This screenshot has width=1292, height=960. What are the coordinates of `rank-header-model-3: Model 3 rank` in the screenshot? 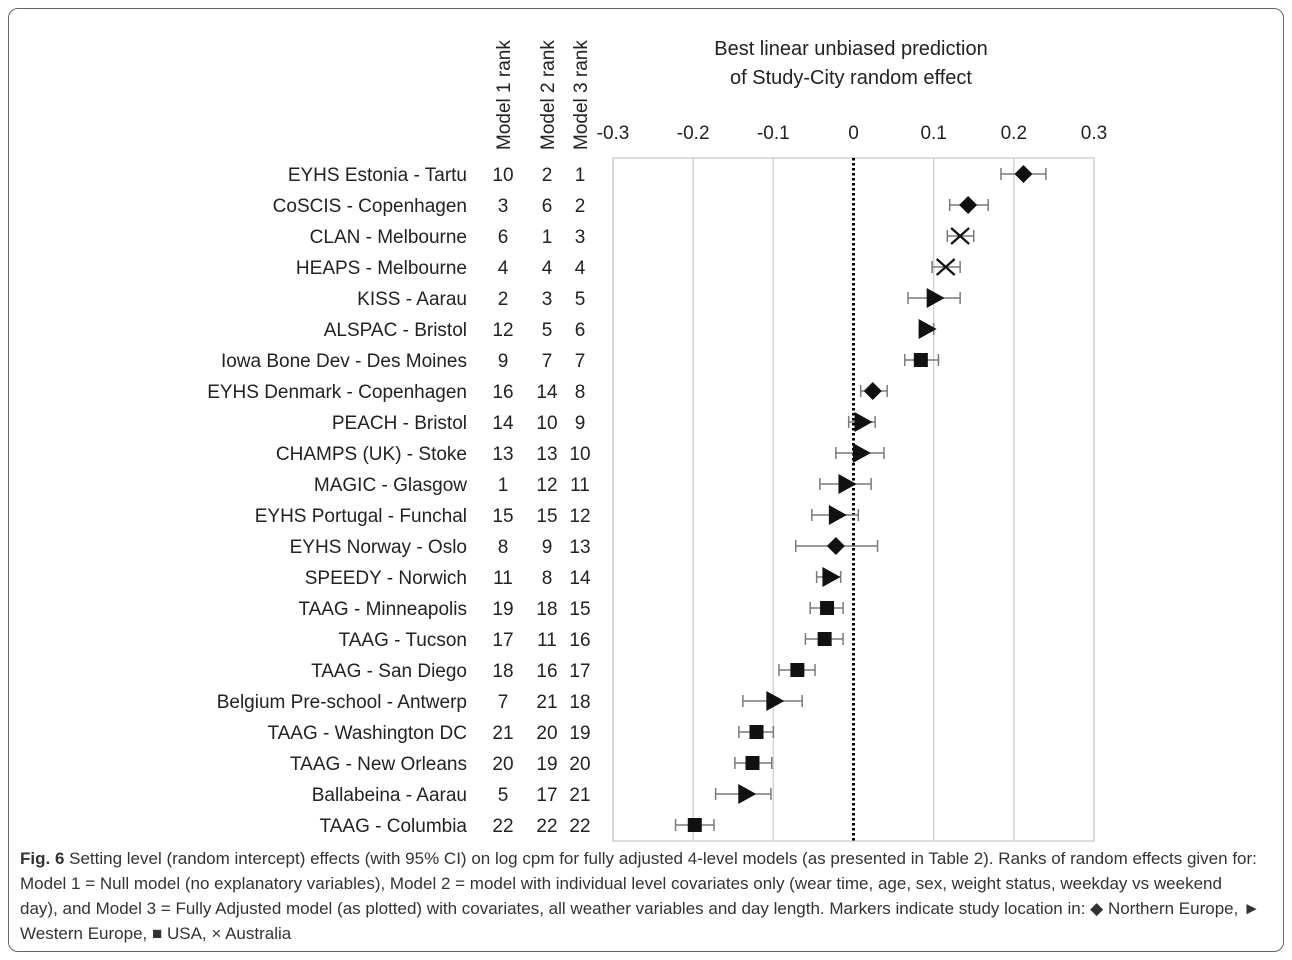 It's located at (581, 95).